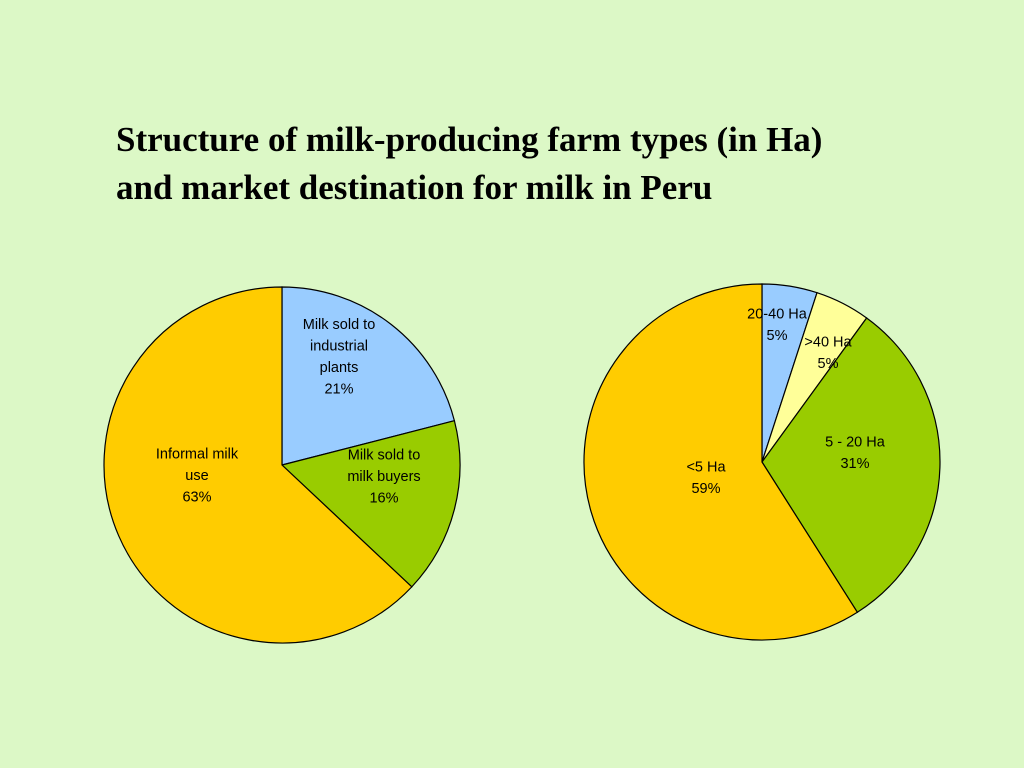 The height and width of the screenshot is (768, 1024). What do you see at coordinates (383, 499) in the screenshot?
I see `slice-percent-0-1: 16%` at bounding box center [383, 499].